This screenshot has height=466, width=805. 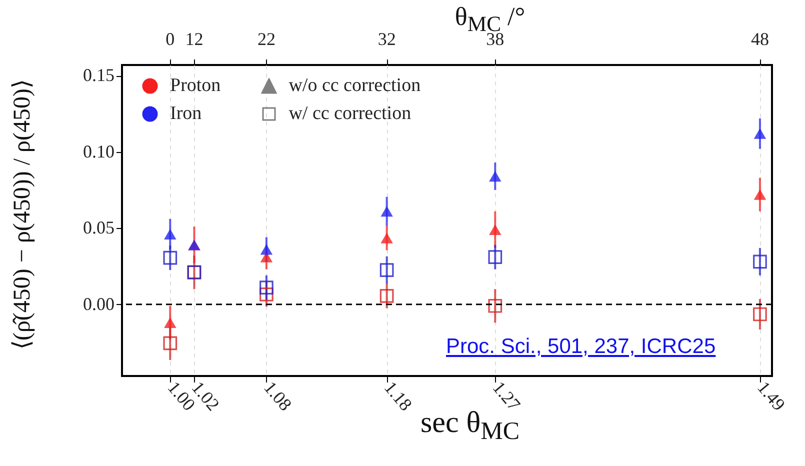 What do you see at coordinates (759, 39) in the screenshot?
I see `annotation: 48` at bounding box center [759, 39].